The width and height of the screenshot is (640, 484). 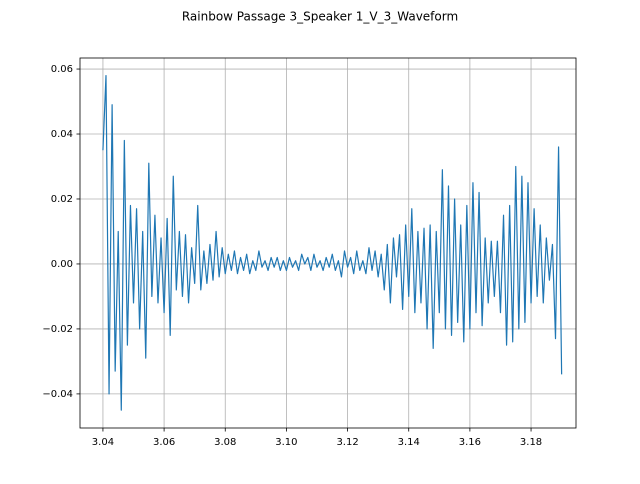 What do you see at coordinates (103, 442) in the screenshot?
I see `x-tick-label: 3.04` at bounding box center [103, 442].